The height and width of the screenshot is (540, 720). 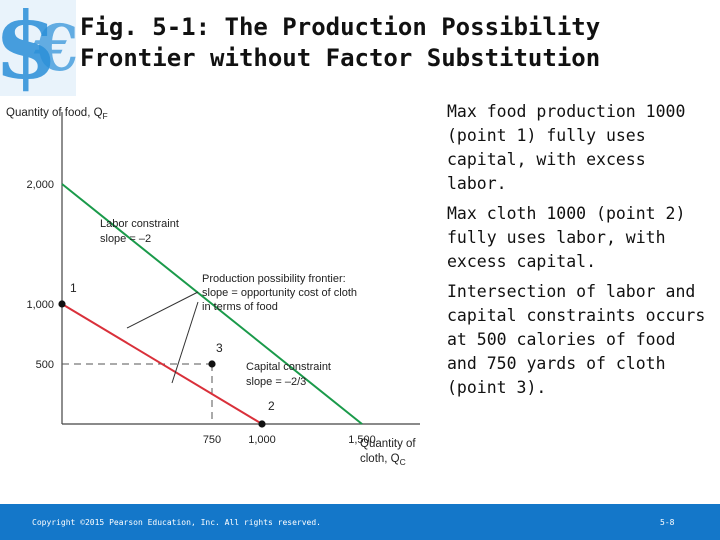 What do you see at coordinates (162, 310) in the screenshot?
I see `ppf-pointer-upper` at bounding box center [162, 310].